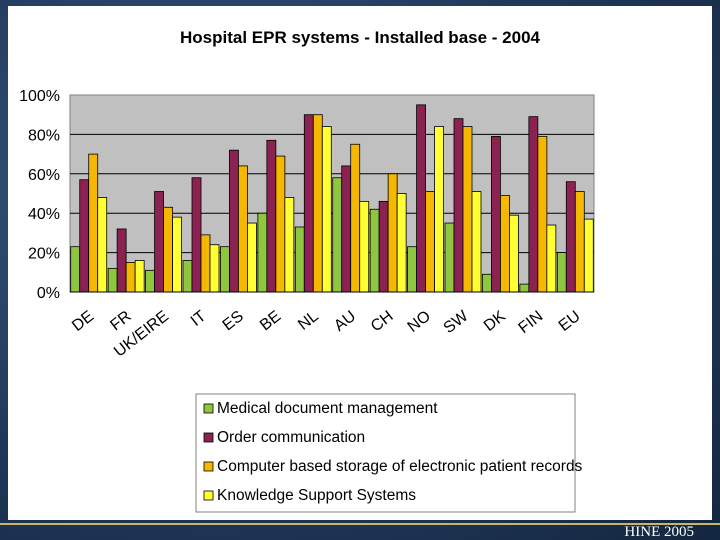  Describe the element at coordinates (44, 135) in the screenshot. I see `y-tick-label: 80%` at that location.